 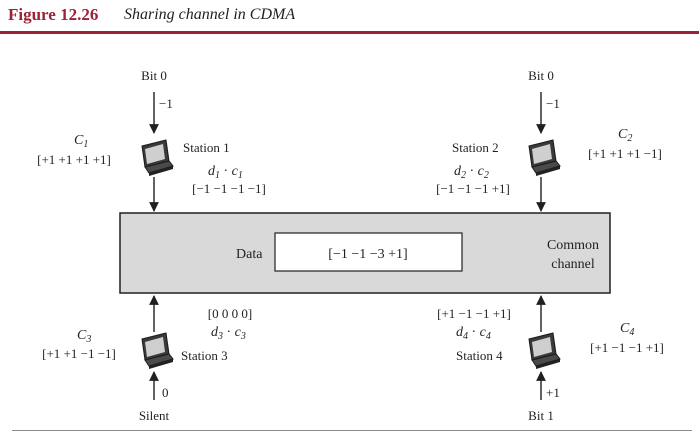 What do you see at coordinates (210, 14) in the screenshot?
I see `figure-caption: Sharing channel in CDMA` at bounding box center [210, 14].